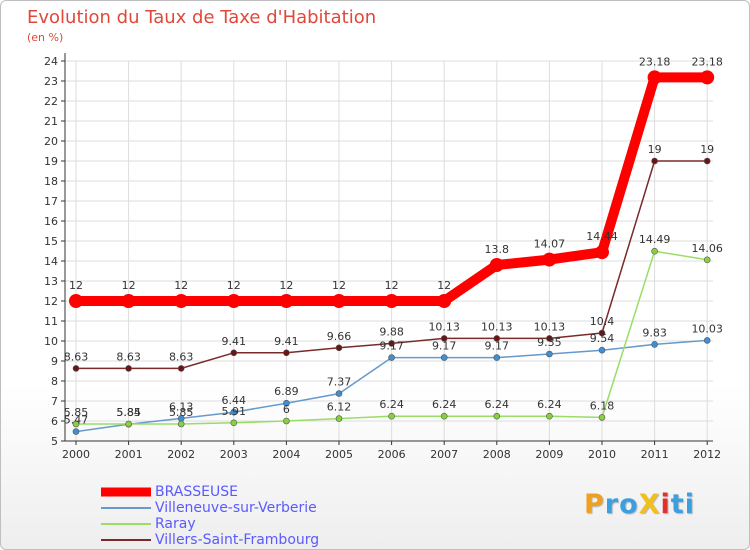 This screenshot has width=750, height=550. Describe the element at coordinates (51, 101) in the screenshot. I see `y-tick-label: 22` at that location.